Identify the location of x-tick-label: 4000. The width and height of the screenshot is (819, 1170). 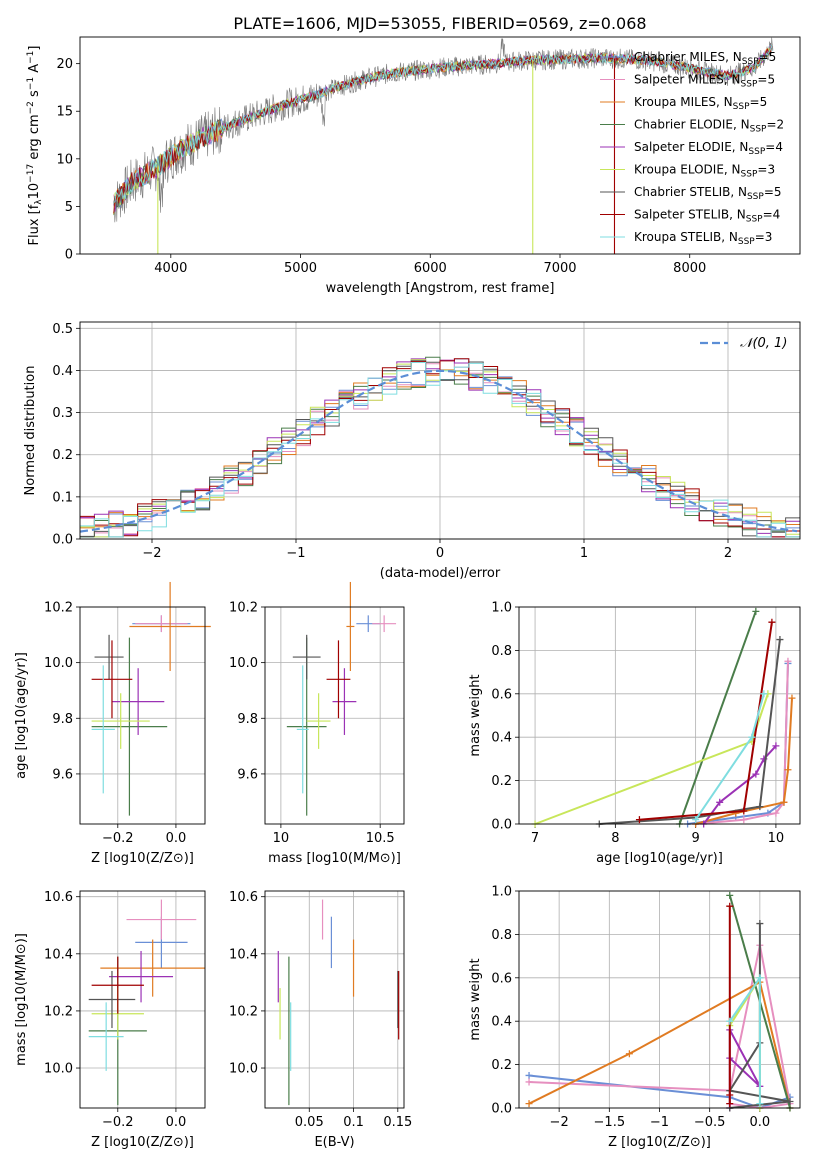
(170, 268).